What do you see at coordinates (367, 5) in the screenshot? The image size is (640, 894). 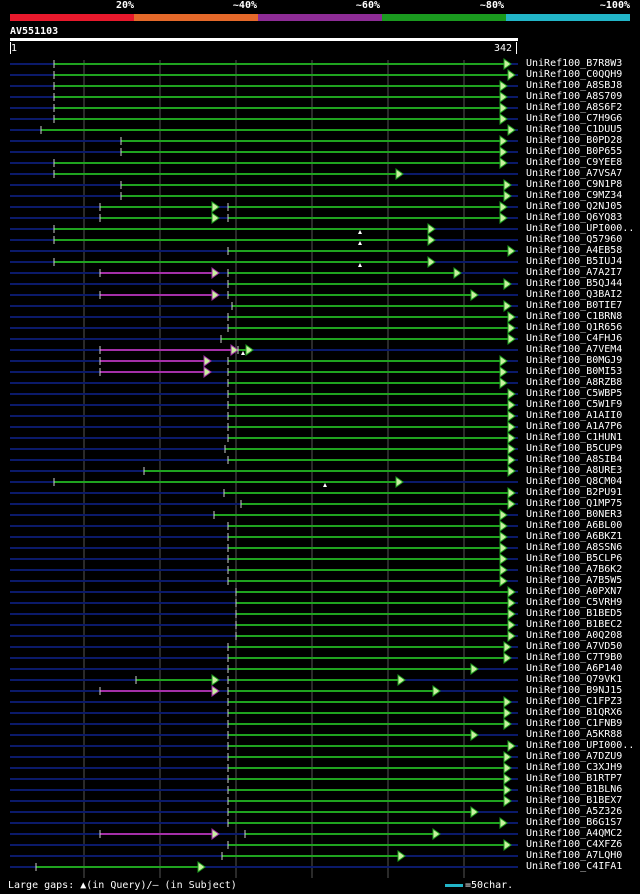 I see `legend-label-60: ~60%` at bounding box center [367, 5].